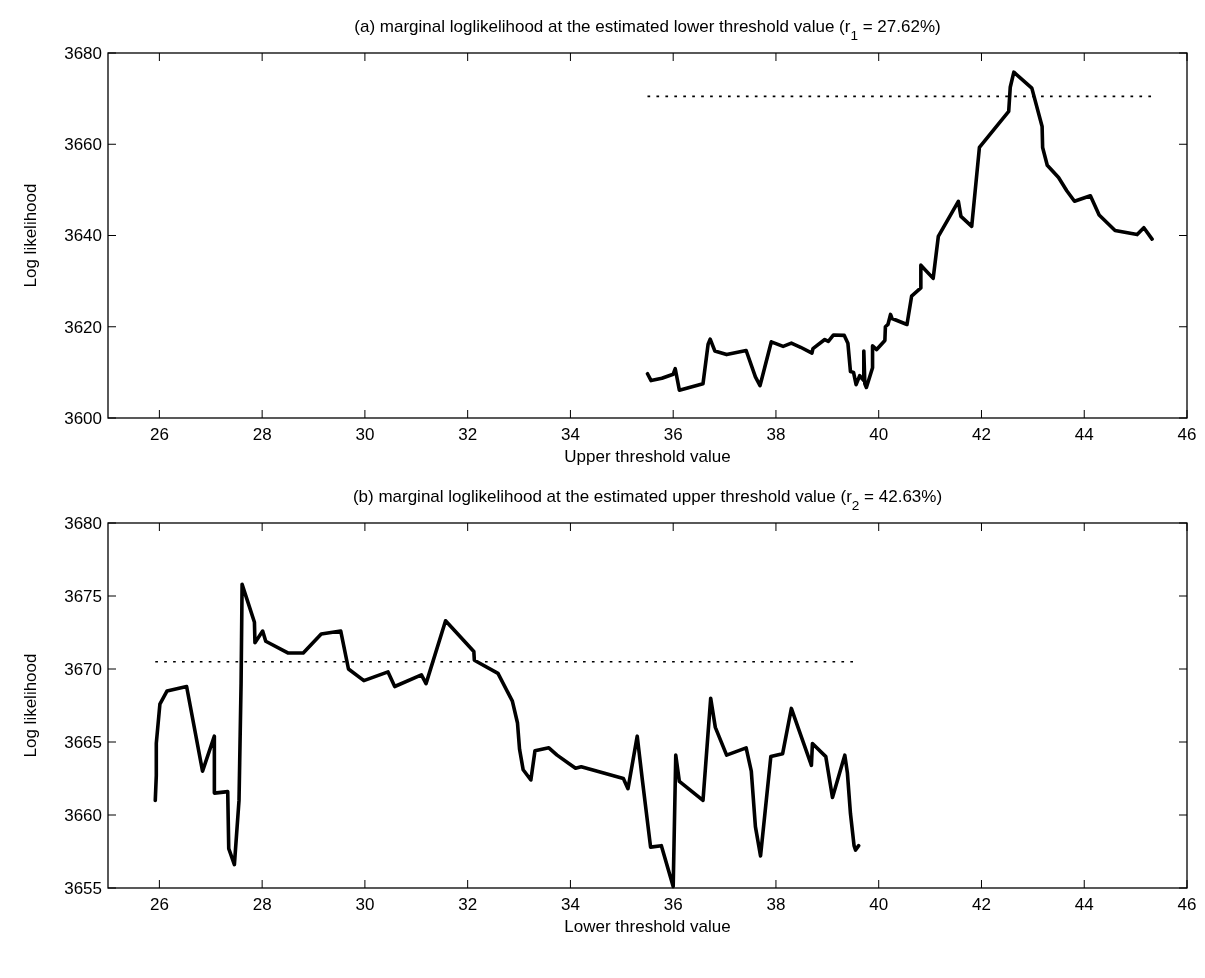  What do you see at coordinates (647, 500) in the screenshot?
I see `chart-title: (b) marginal loglikelihood at the estimated upper threshold value (r$_{2}$ = 42.63%)` at bounding box center [647, 500].